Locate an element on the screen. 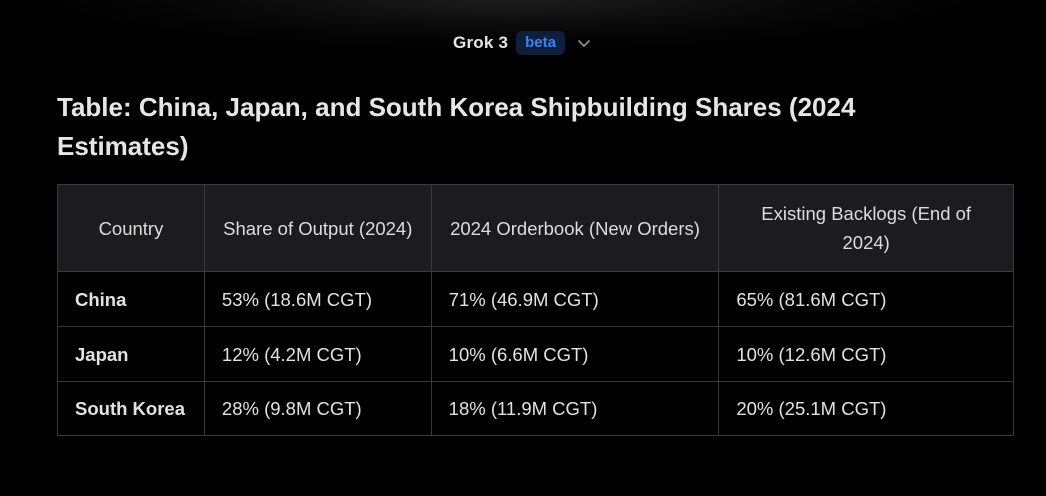 This screenshot has width=1046, height=496. backlog-cell: 65% (81.6M CGT) is located at coordinates (866, 299).